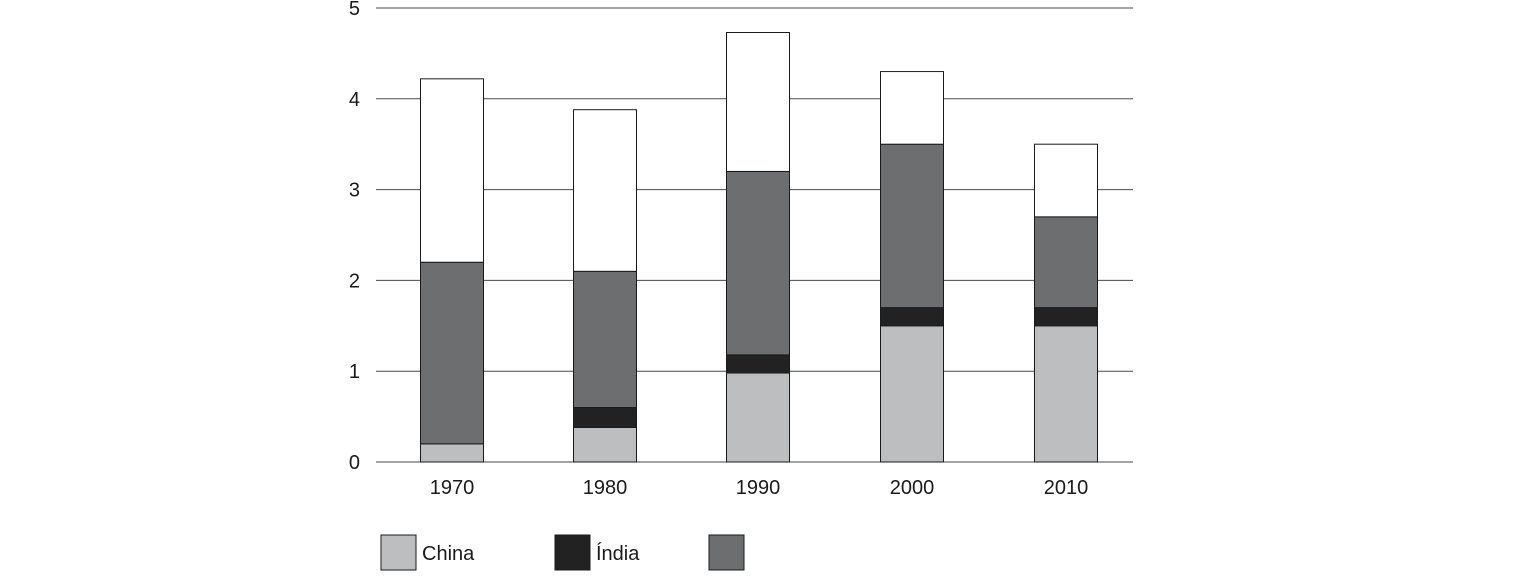 The image size is (1515, 582). I want to click on y-tick-label: 1, so click(354, 372).